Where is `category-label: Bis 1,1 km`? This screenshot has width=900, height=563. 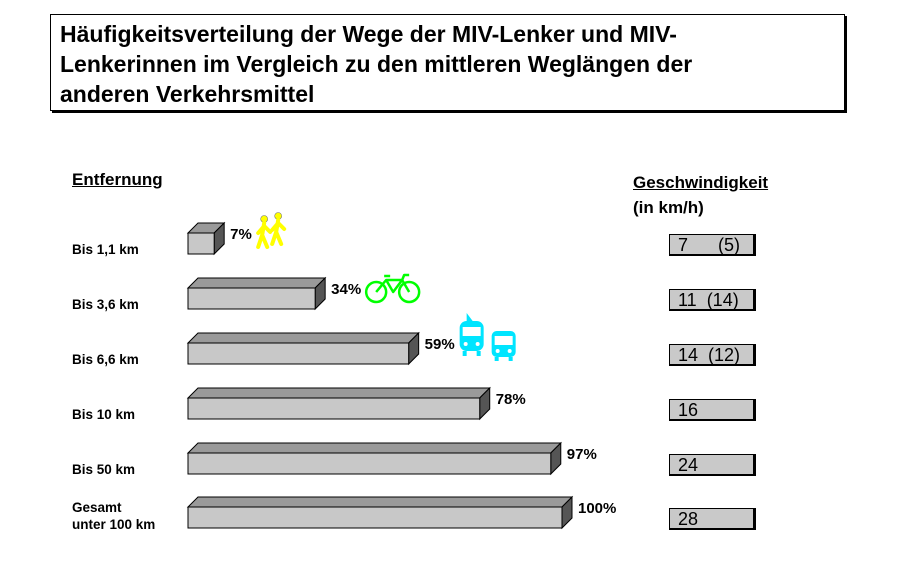 category-label: Bis 1,1 km is located at coordinates (105, 249).